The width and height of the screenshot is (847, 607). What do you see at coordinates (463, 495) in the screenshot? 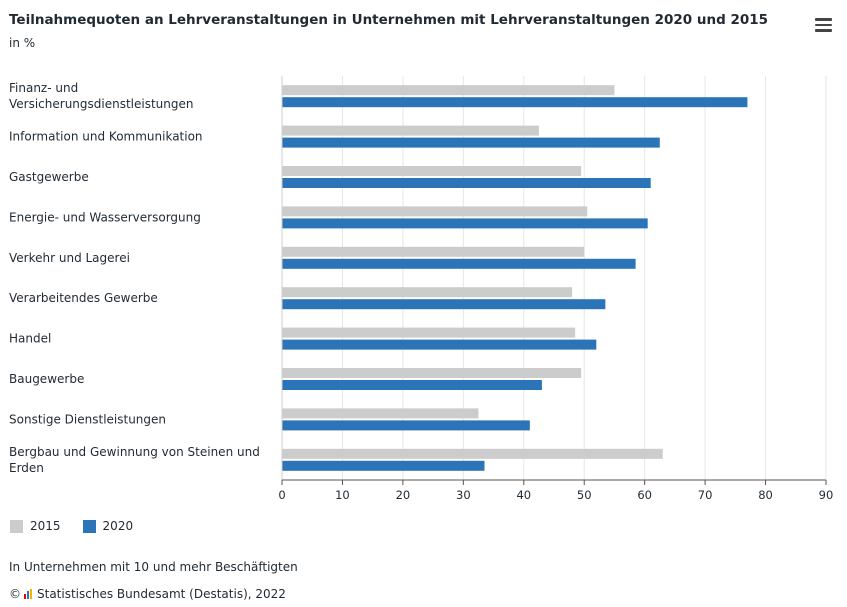
I see `x-tick-label-30: 30` at bounding box center [463, 495].